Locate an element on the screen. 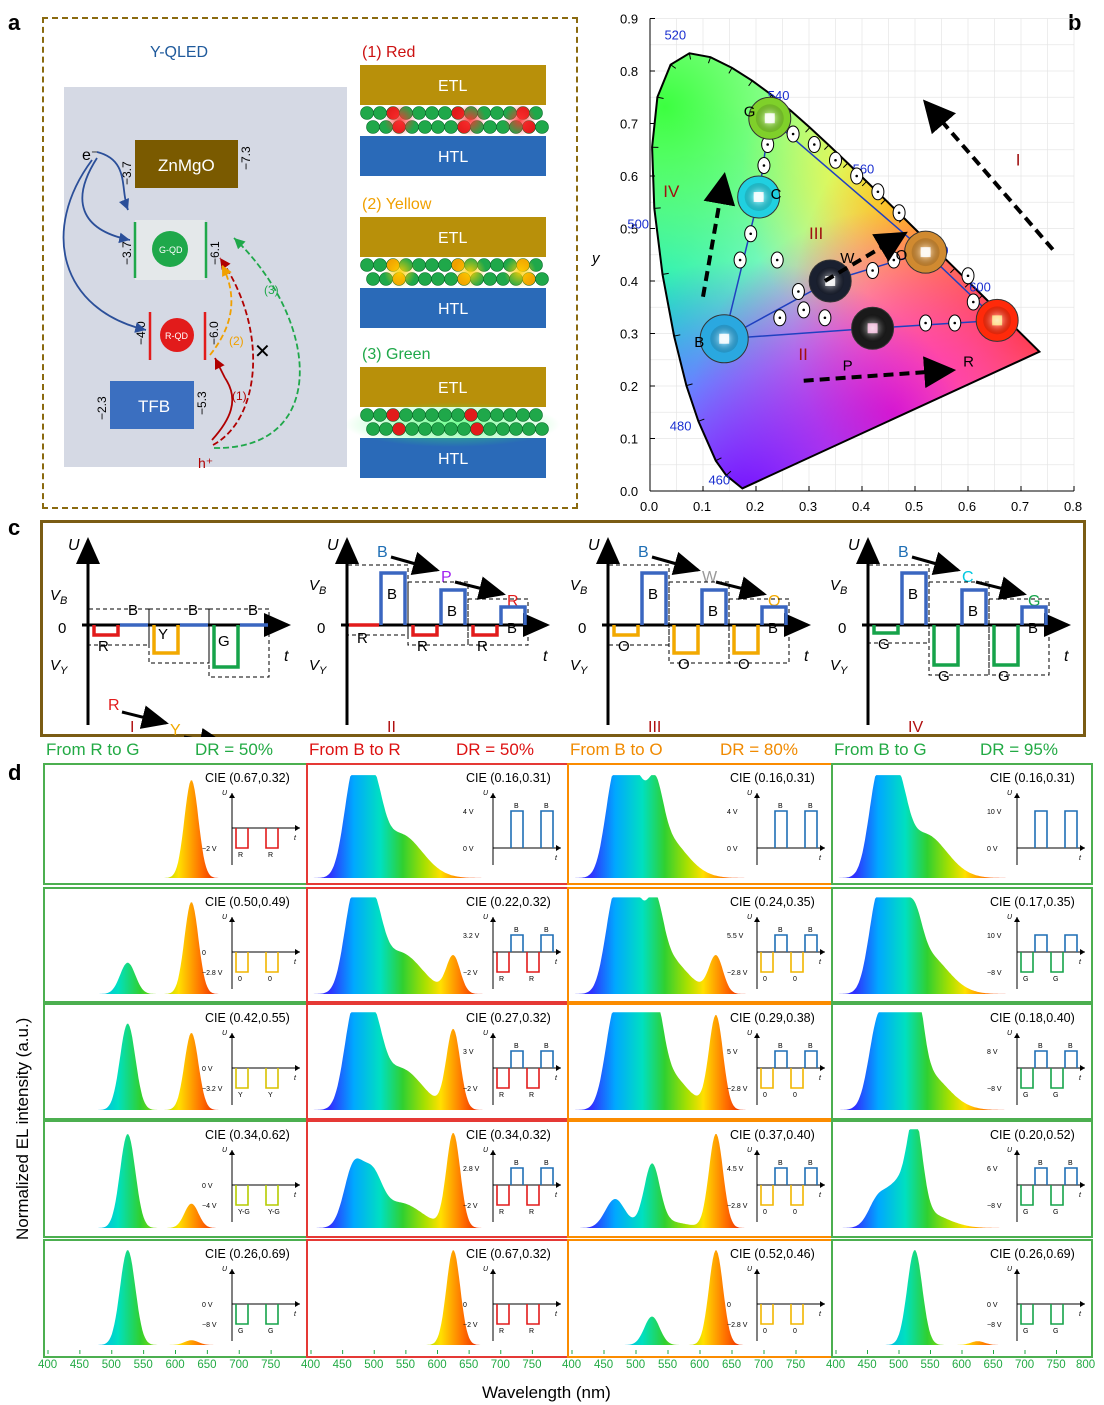  trend-arrow-label-I: I is located at coordinates (1018, 160).